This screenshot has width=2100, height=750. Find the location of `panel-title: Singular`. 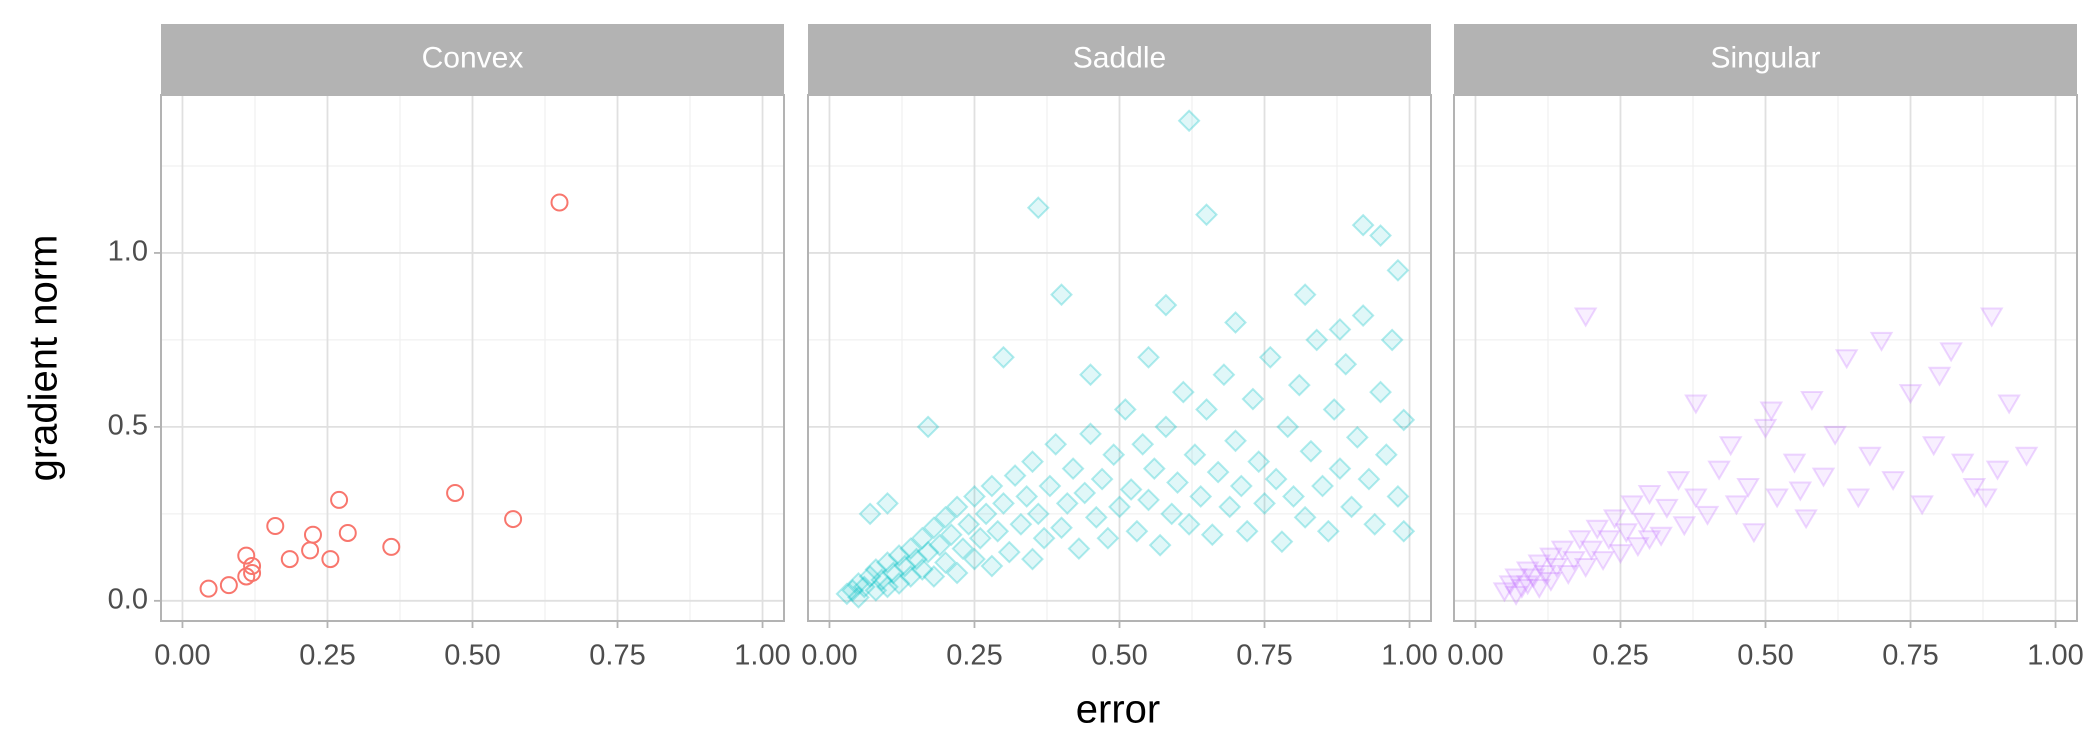

panel-title: Singular is located at coordinates (1765, 57).